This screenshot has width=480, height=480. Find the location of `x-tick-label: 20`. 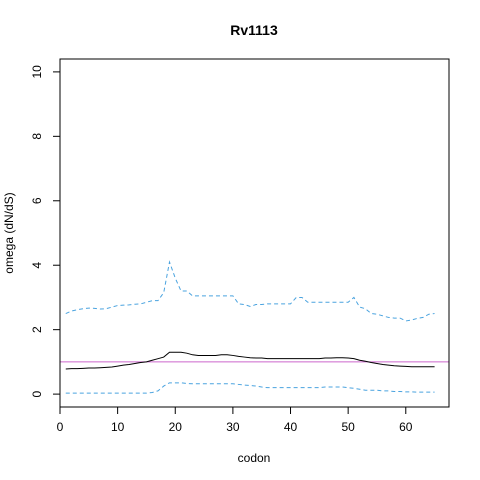

x-tick-label: 20 is located at coordinates (176, 427).